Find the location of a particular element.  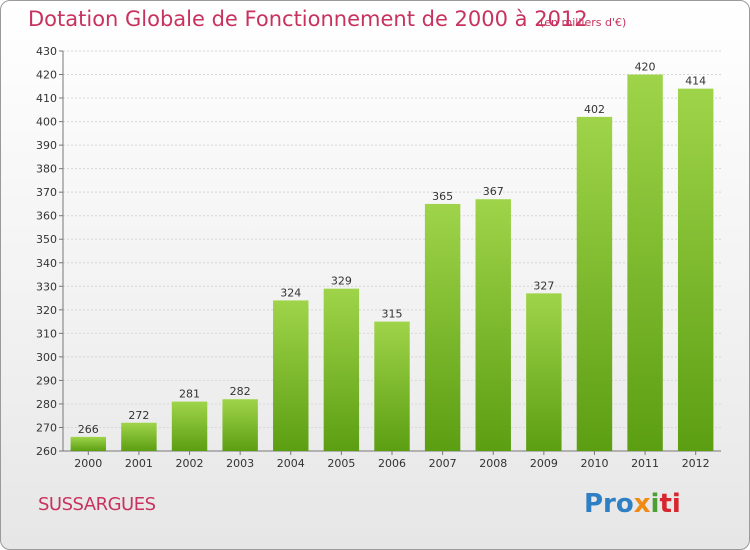

commune-name: SUSSARGUES is located at coordinates (97, 504).